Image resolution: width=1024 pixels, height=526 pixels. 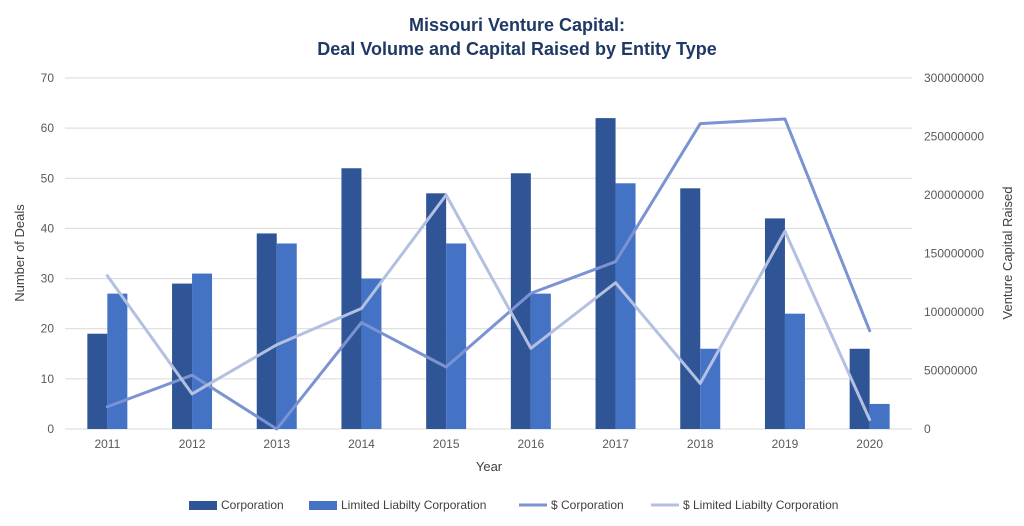 I want to click on y-tick-label: 50, so click(x=48, y=178).